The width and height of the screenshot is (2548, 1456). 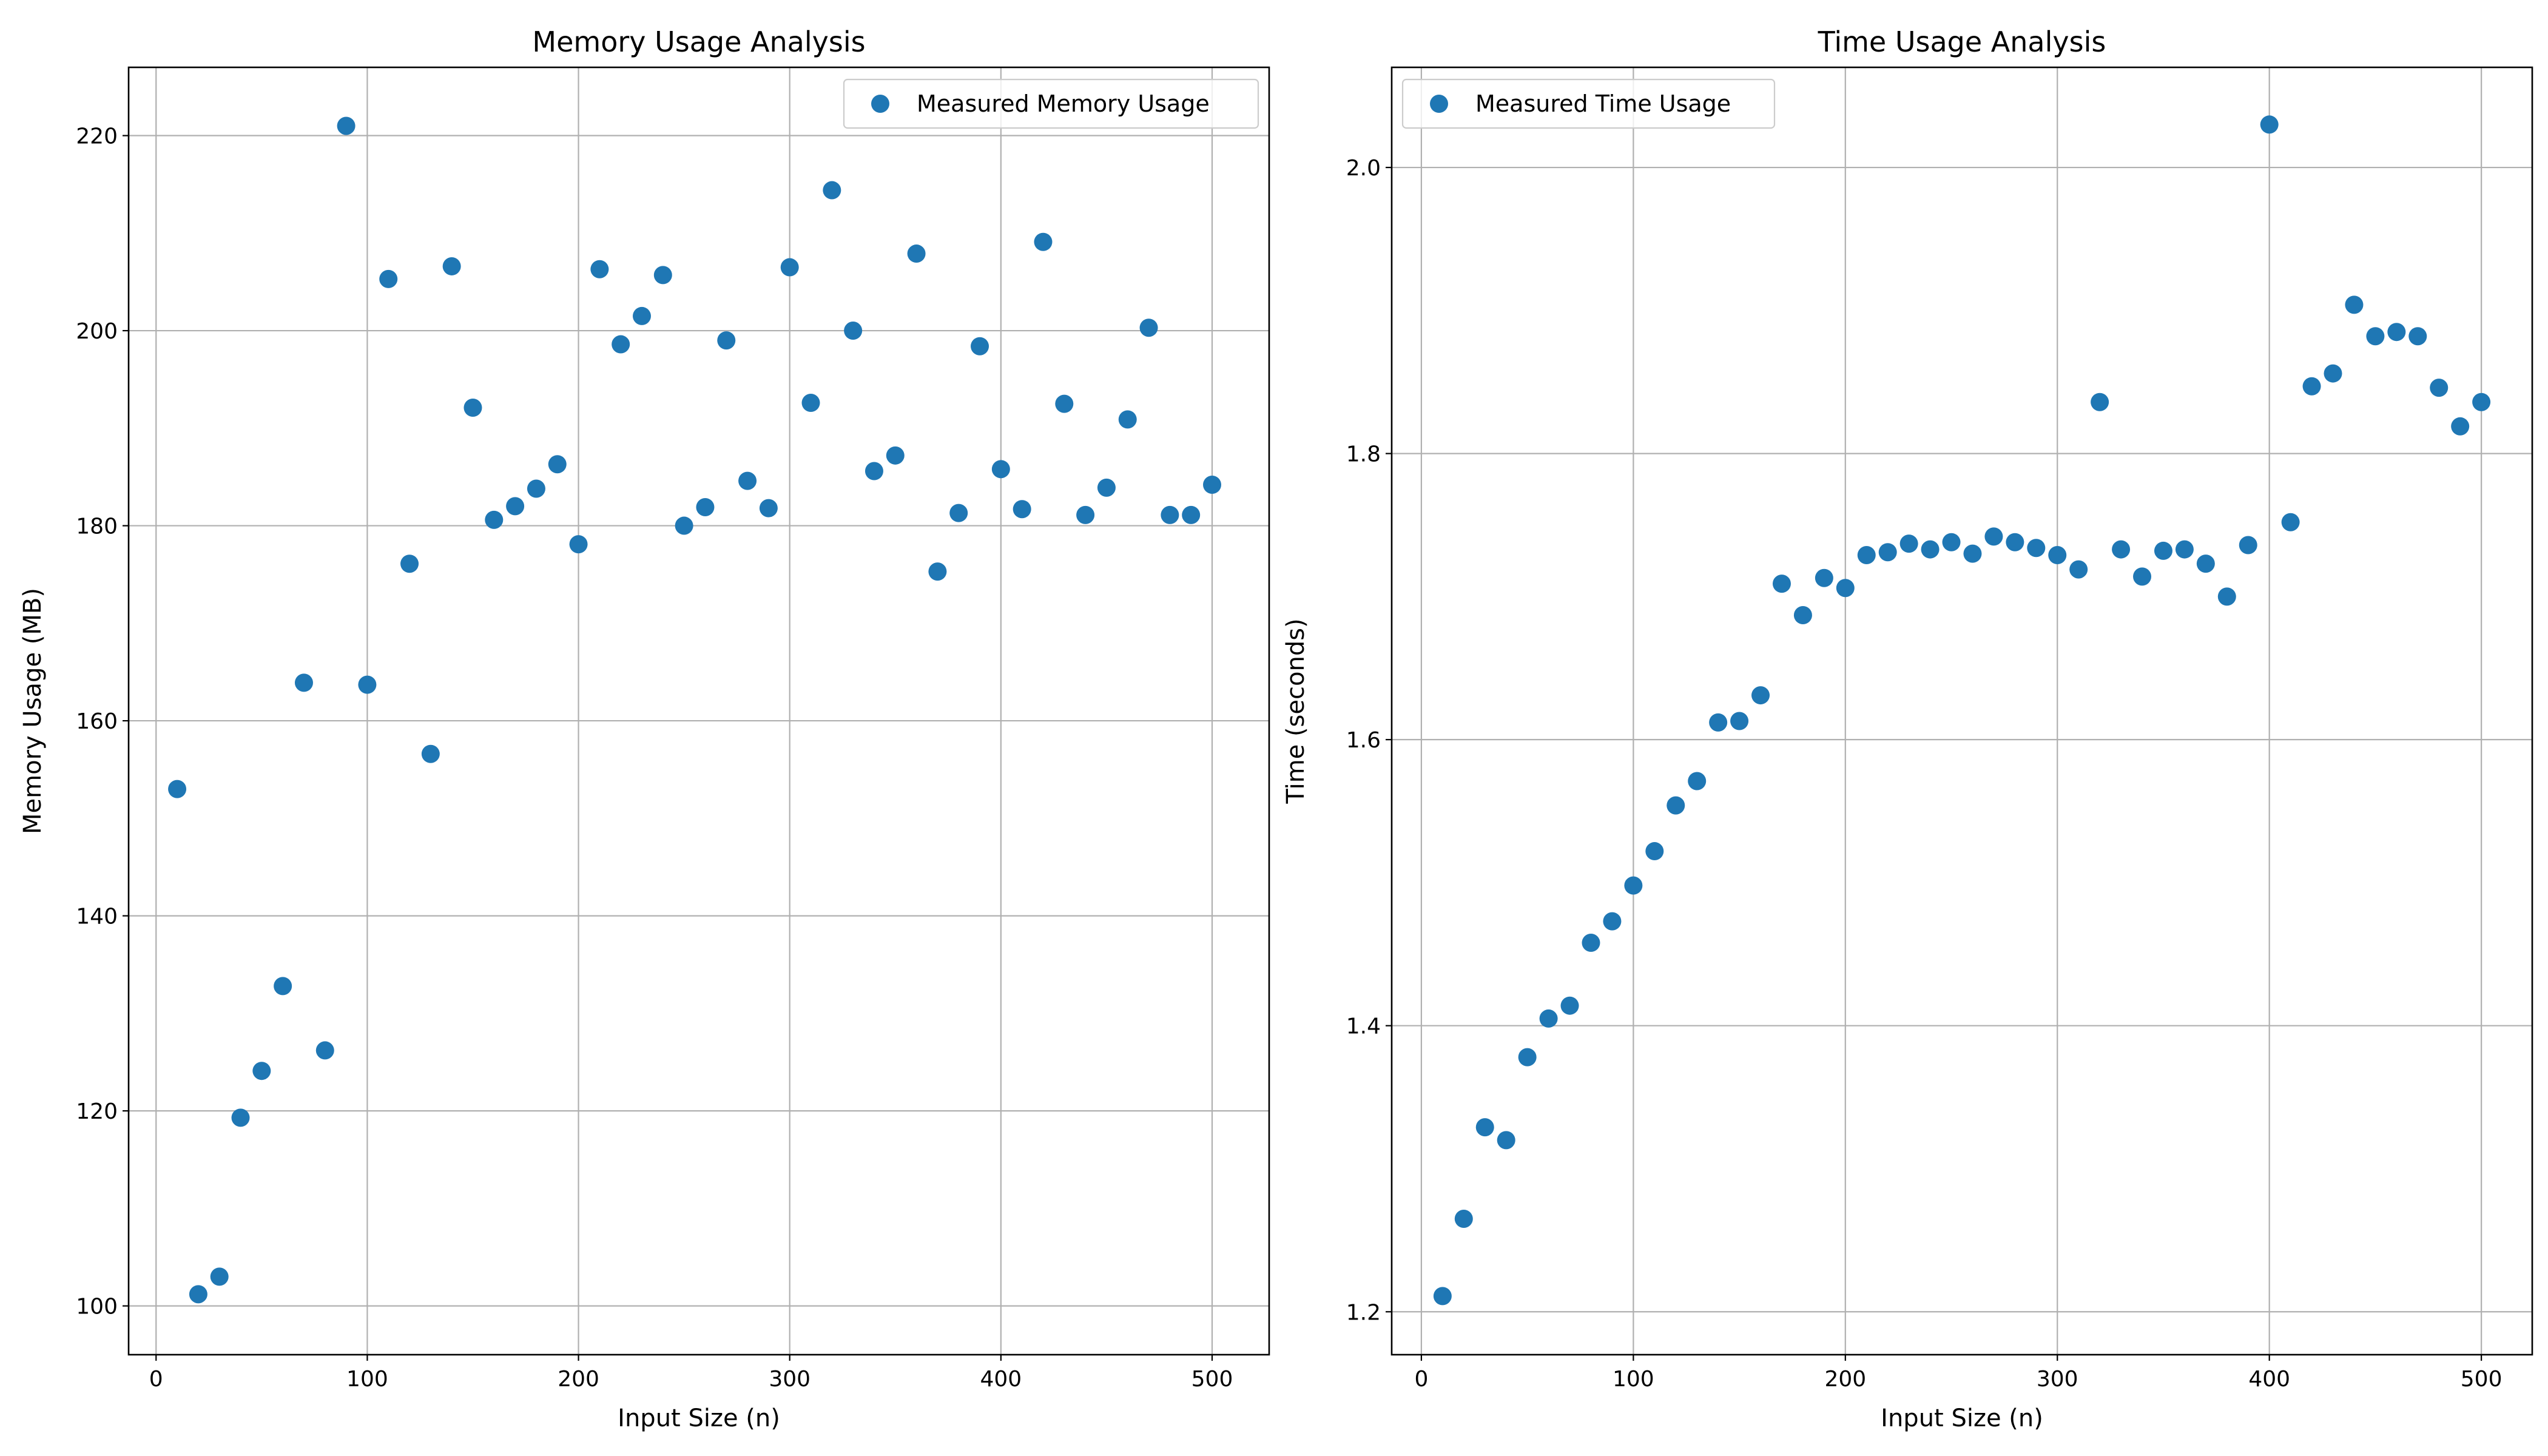 What do you see at coordinates (880, 104) in the screenshot?
I see `memory-legend-marker` at bounding box center [880, 104].